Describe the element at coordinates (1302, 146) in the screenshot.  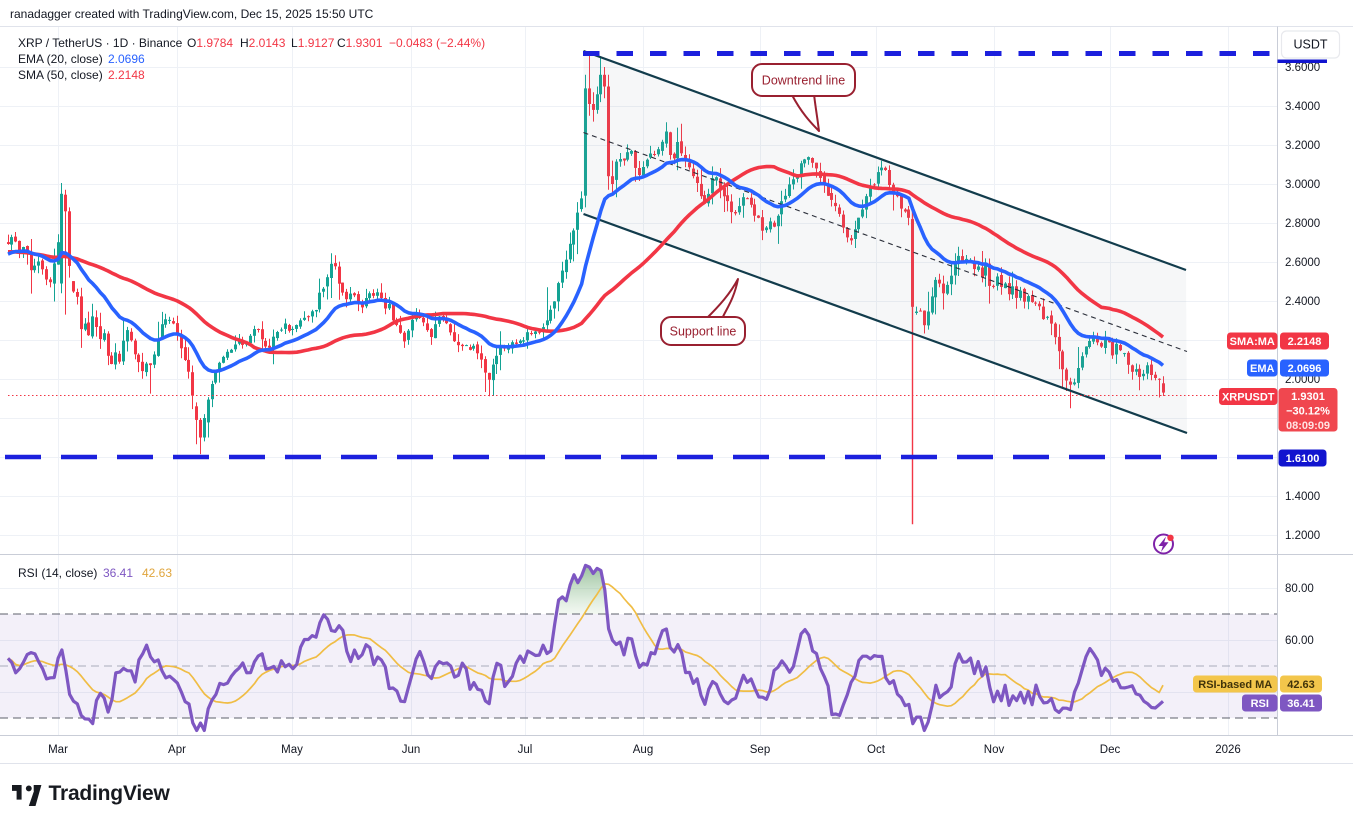
I see `svg-text: 3.2000` at that location.